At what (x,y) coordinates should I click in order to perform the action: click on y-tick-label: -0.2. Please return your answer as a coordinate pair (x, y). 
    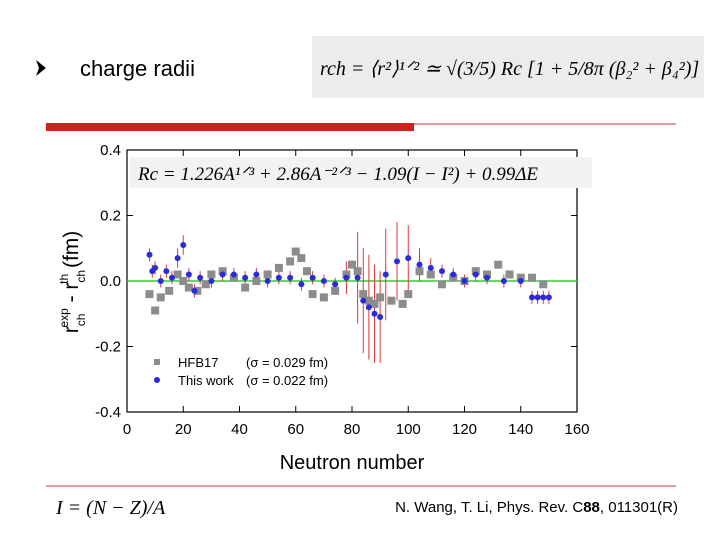
    Looking at the image, I should click on (108, 347).